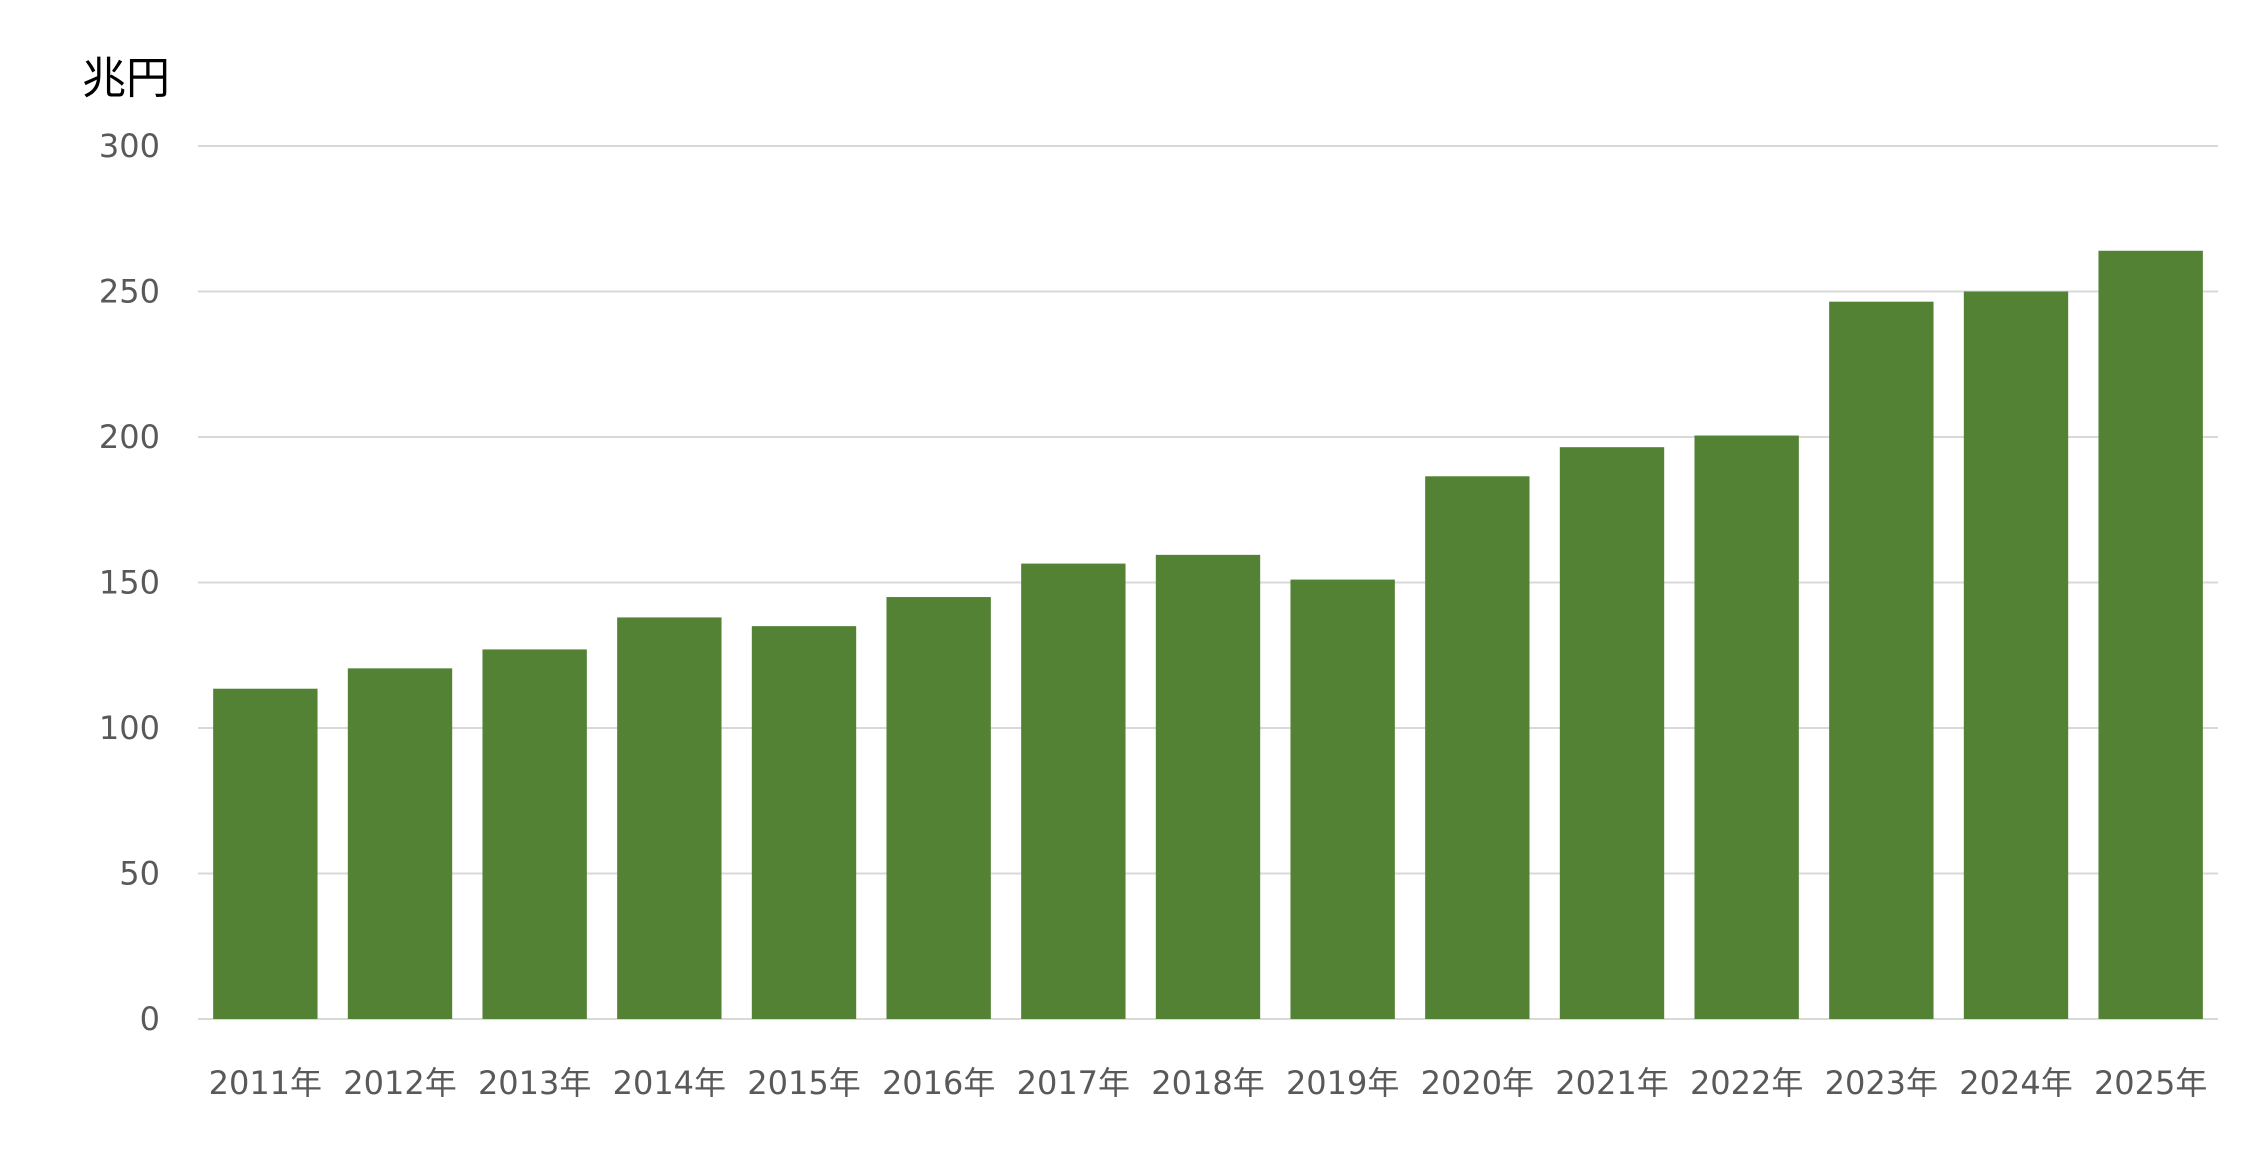  I want to click on y-tick-label: 150, so click(129, 583).